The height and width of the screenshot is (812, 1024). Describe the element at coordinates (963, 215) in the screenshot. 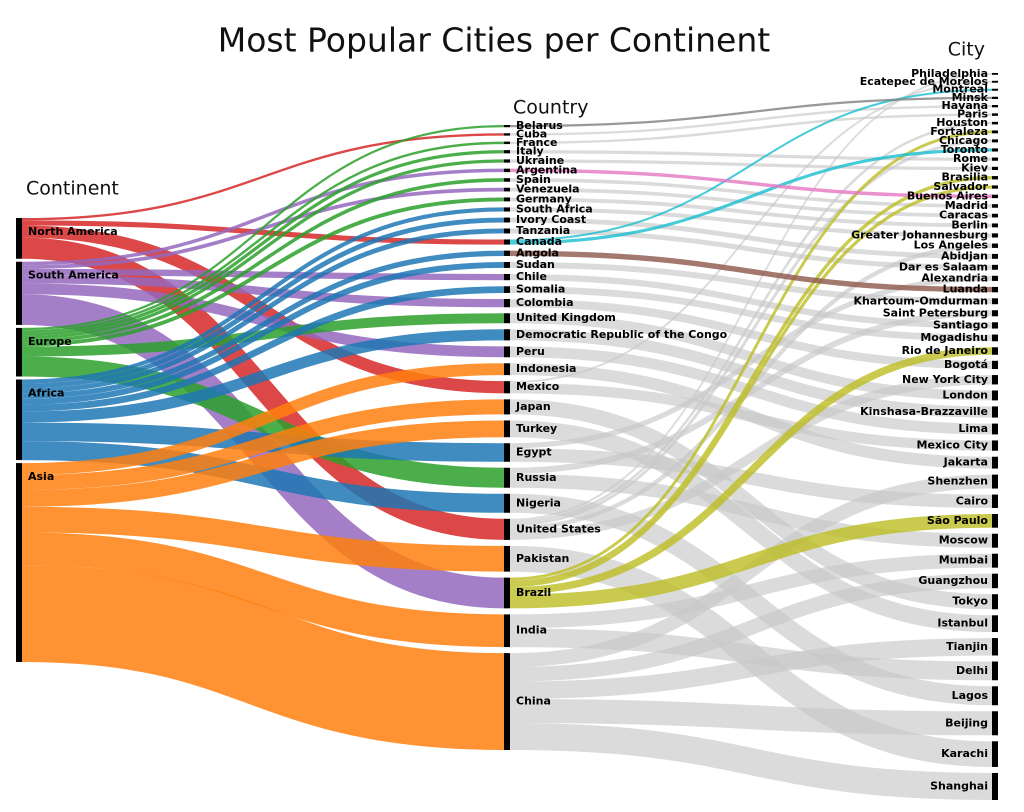

I see `node-label: Caracas` at that location.